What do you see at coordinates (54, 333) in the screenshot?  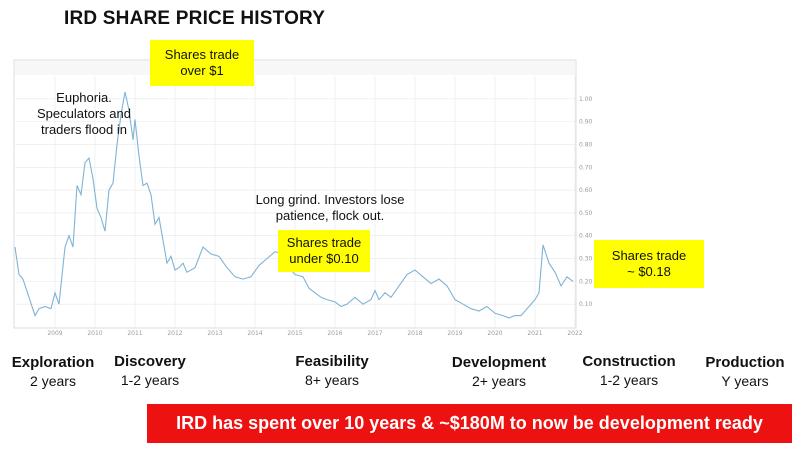 I see `x-tick-label: 2009` at bounding box center [54, 333].